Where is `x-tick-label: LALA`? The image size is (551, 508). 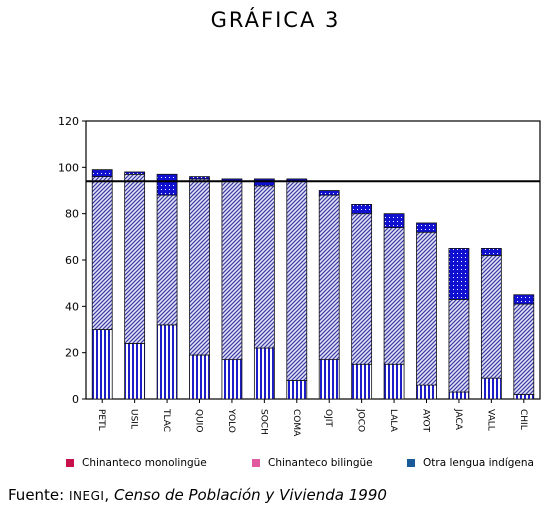 x-tick-label: LALA is located at coordinates (393, 421).